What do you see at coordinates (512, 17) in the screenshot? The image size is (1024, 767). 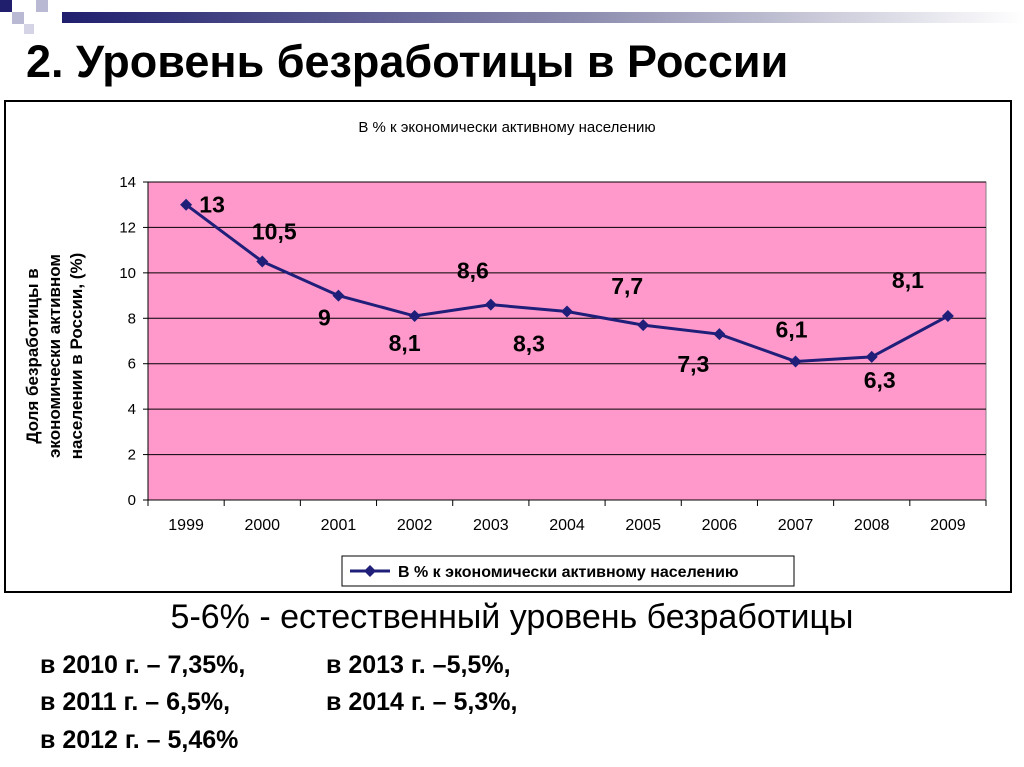 I see `decorative-squares` at bounding box center [512, 17].